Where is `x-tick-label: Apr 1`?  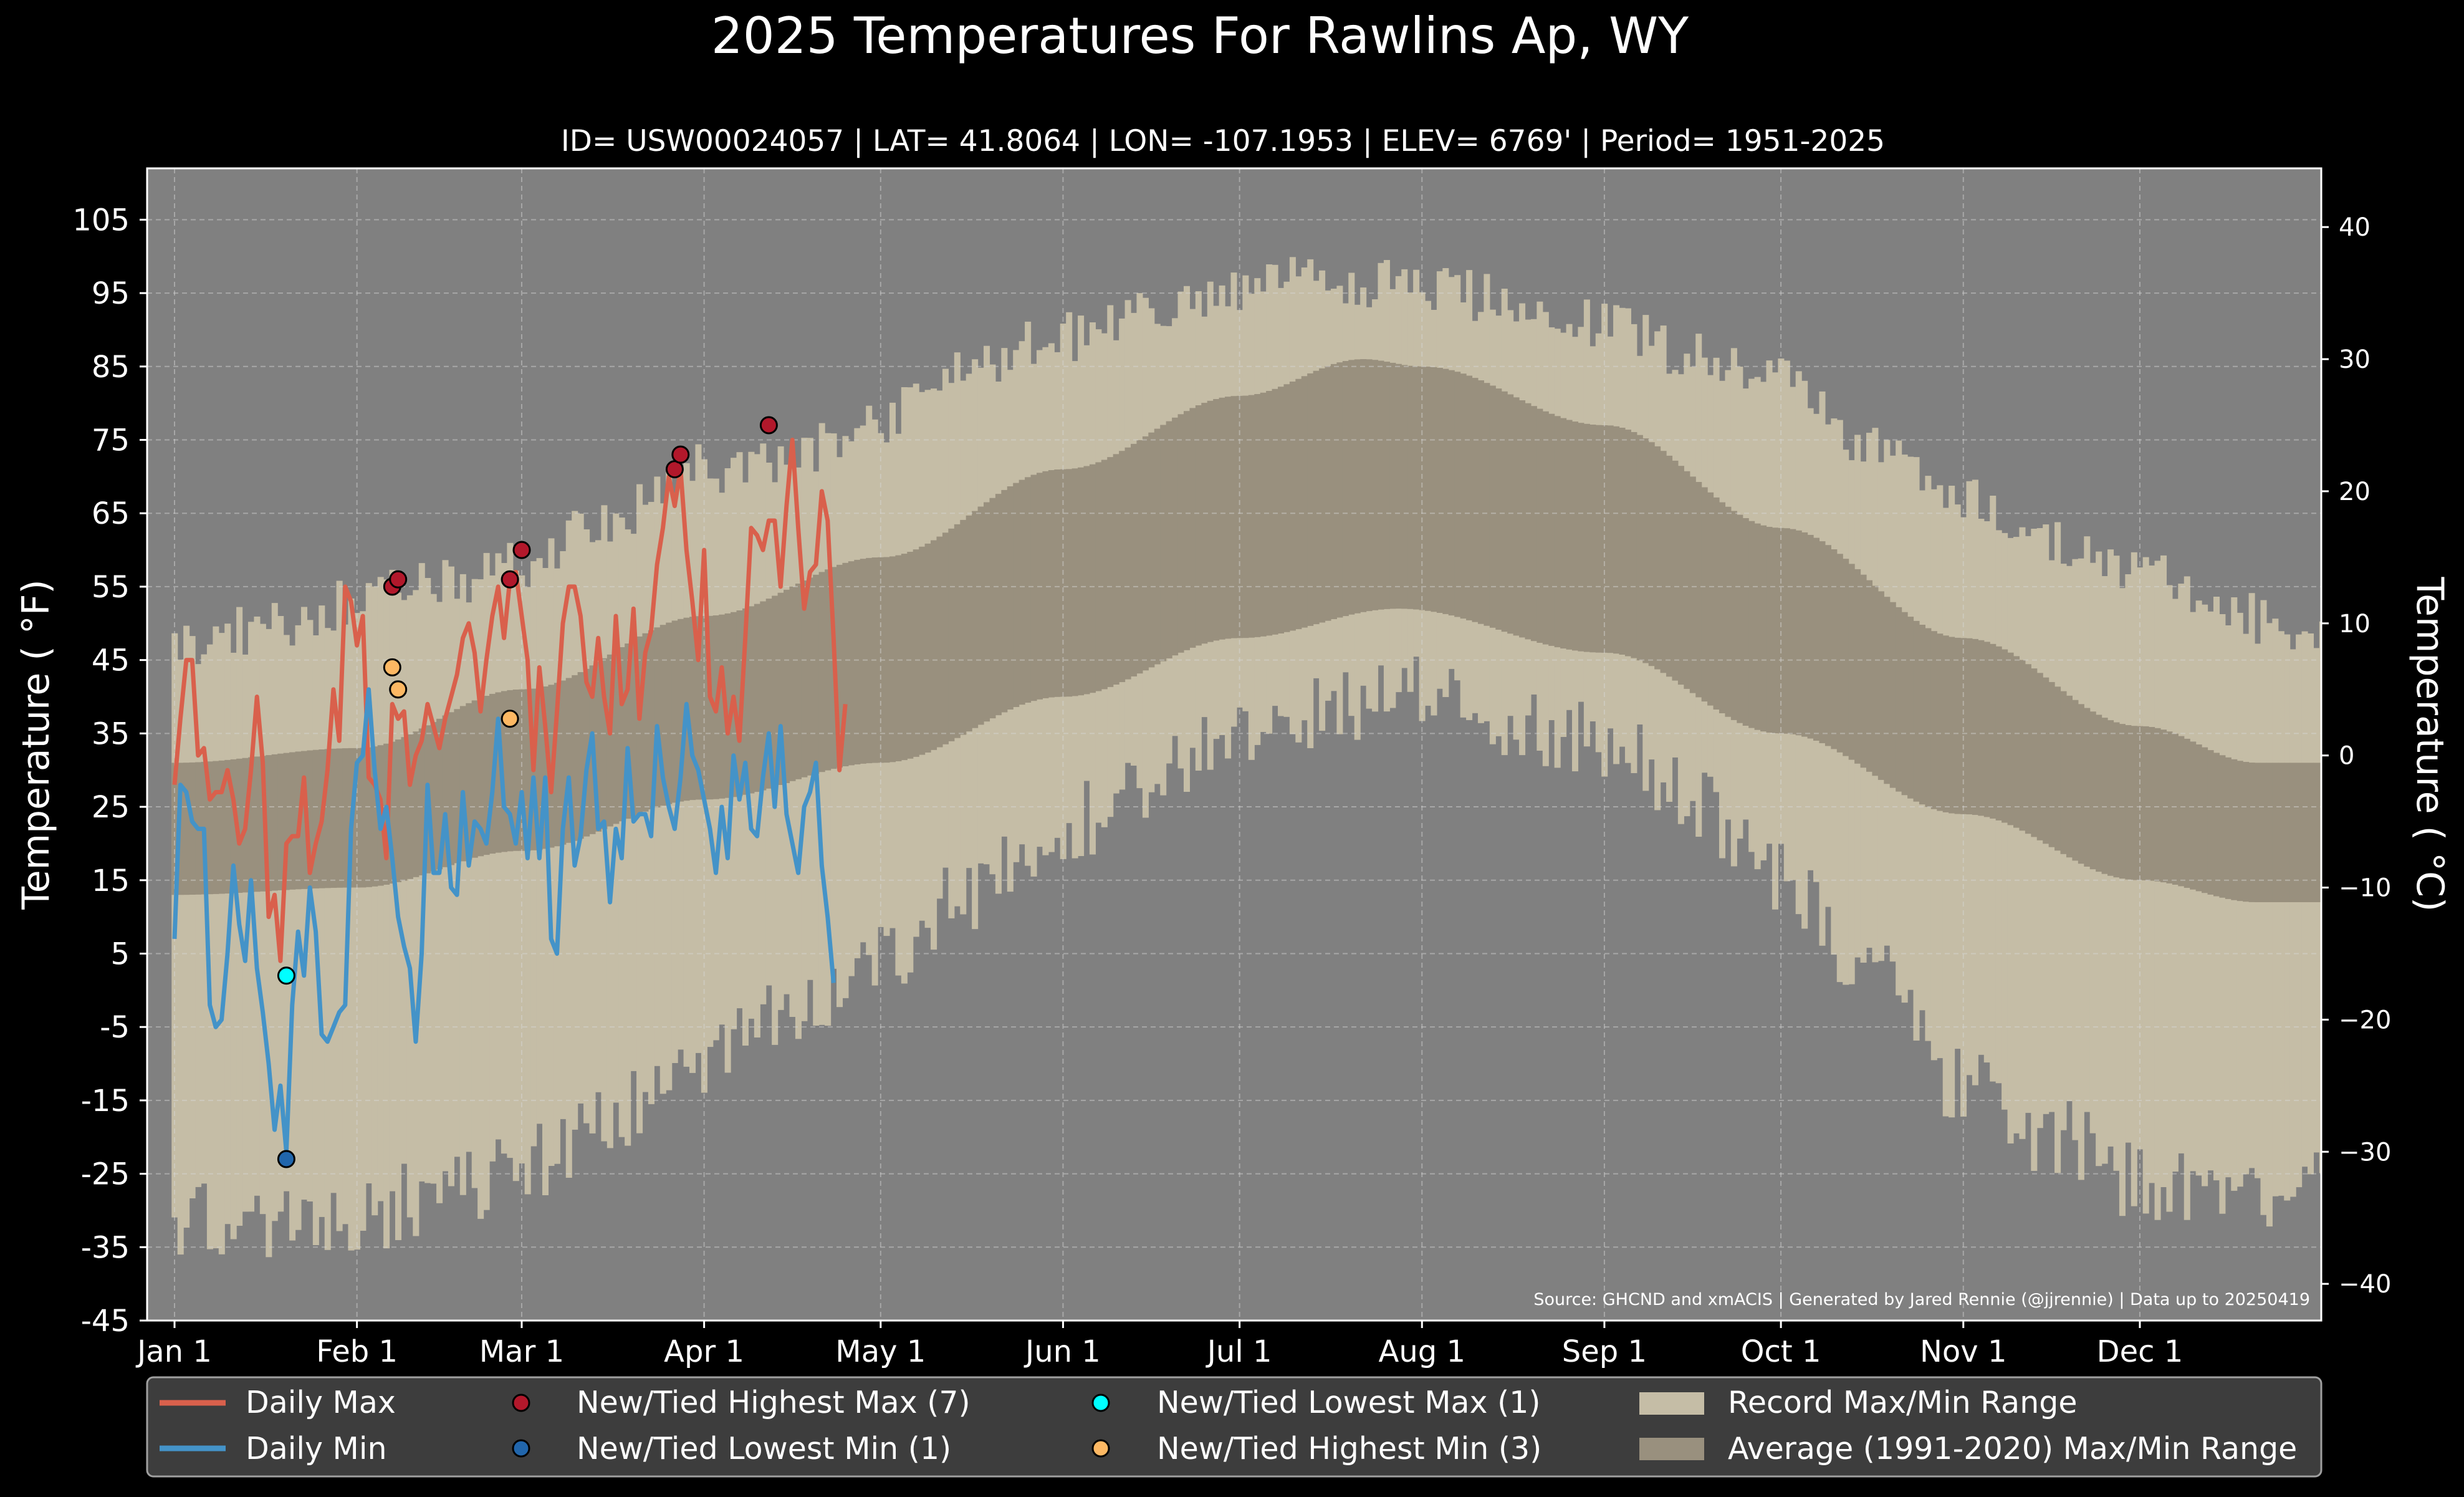
x-tick-label: Apr 1 is located at coordinates (704, 1351).